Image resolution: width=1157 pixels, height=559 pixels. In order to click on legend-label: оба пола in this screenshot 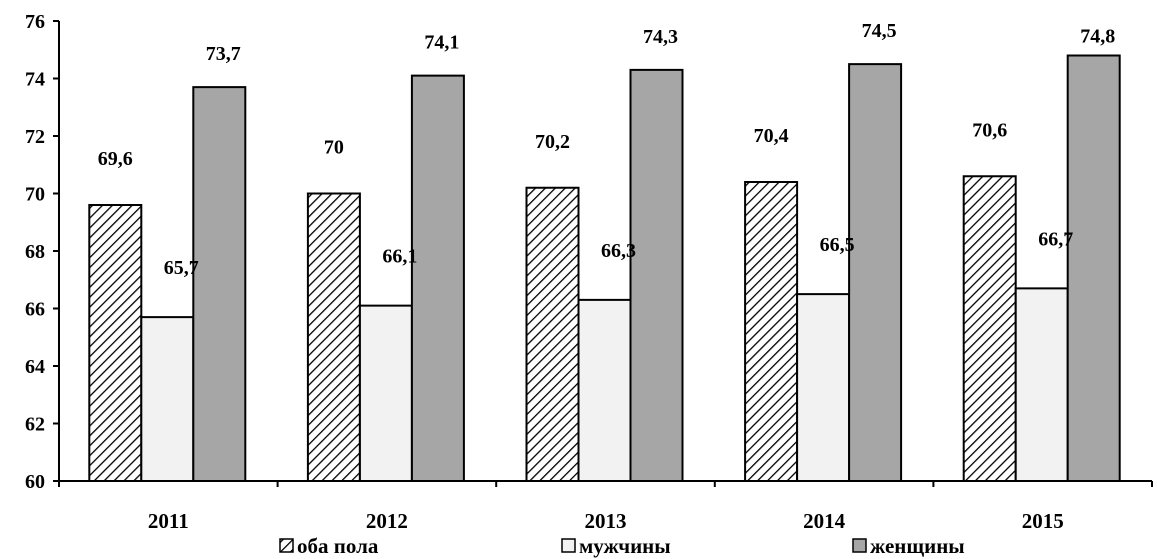, I will do `click(338, 546)`.